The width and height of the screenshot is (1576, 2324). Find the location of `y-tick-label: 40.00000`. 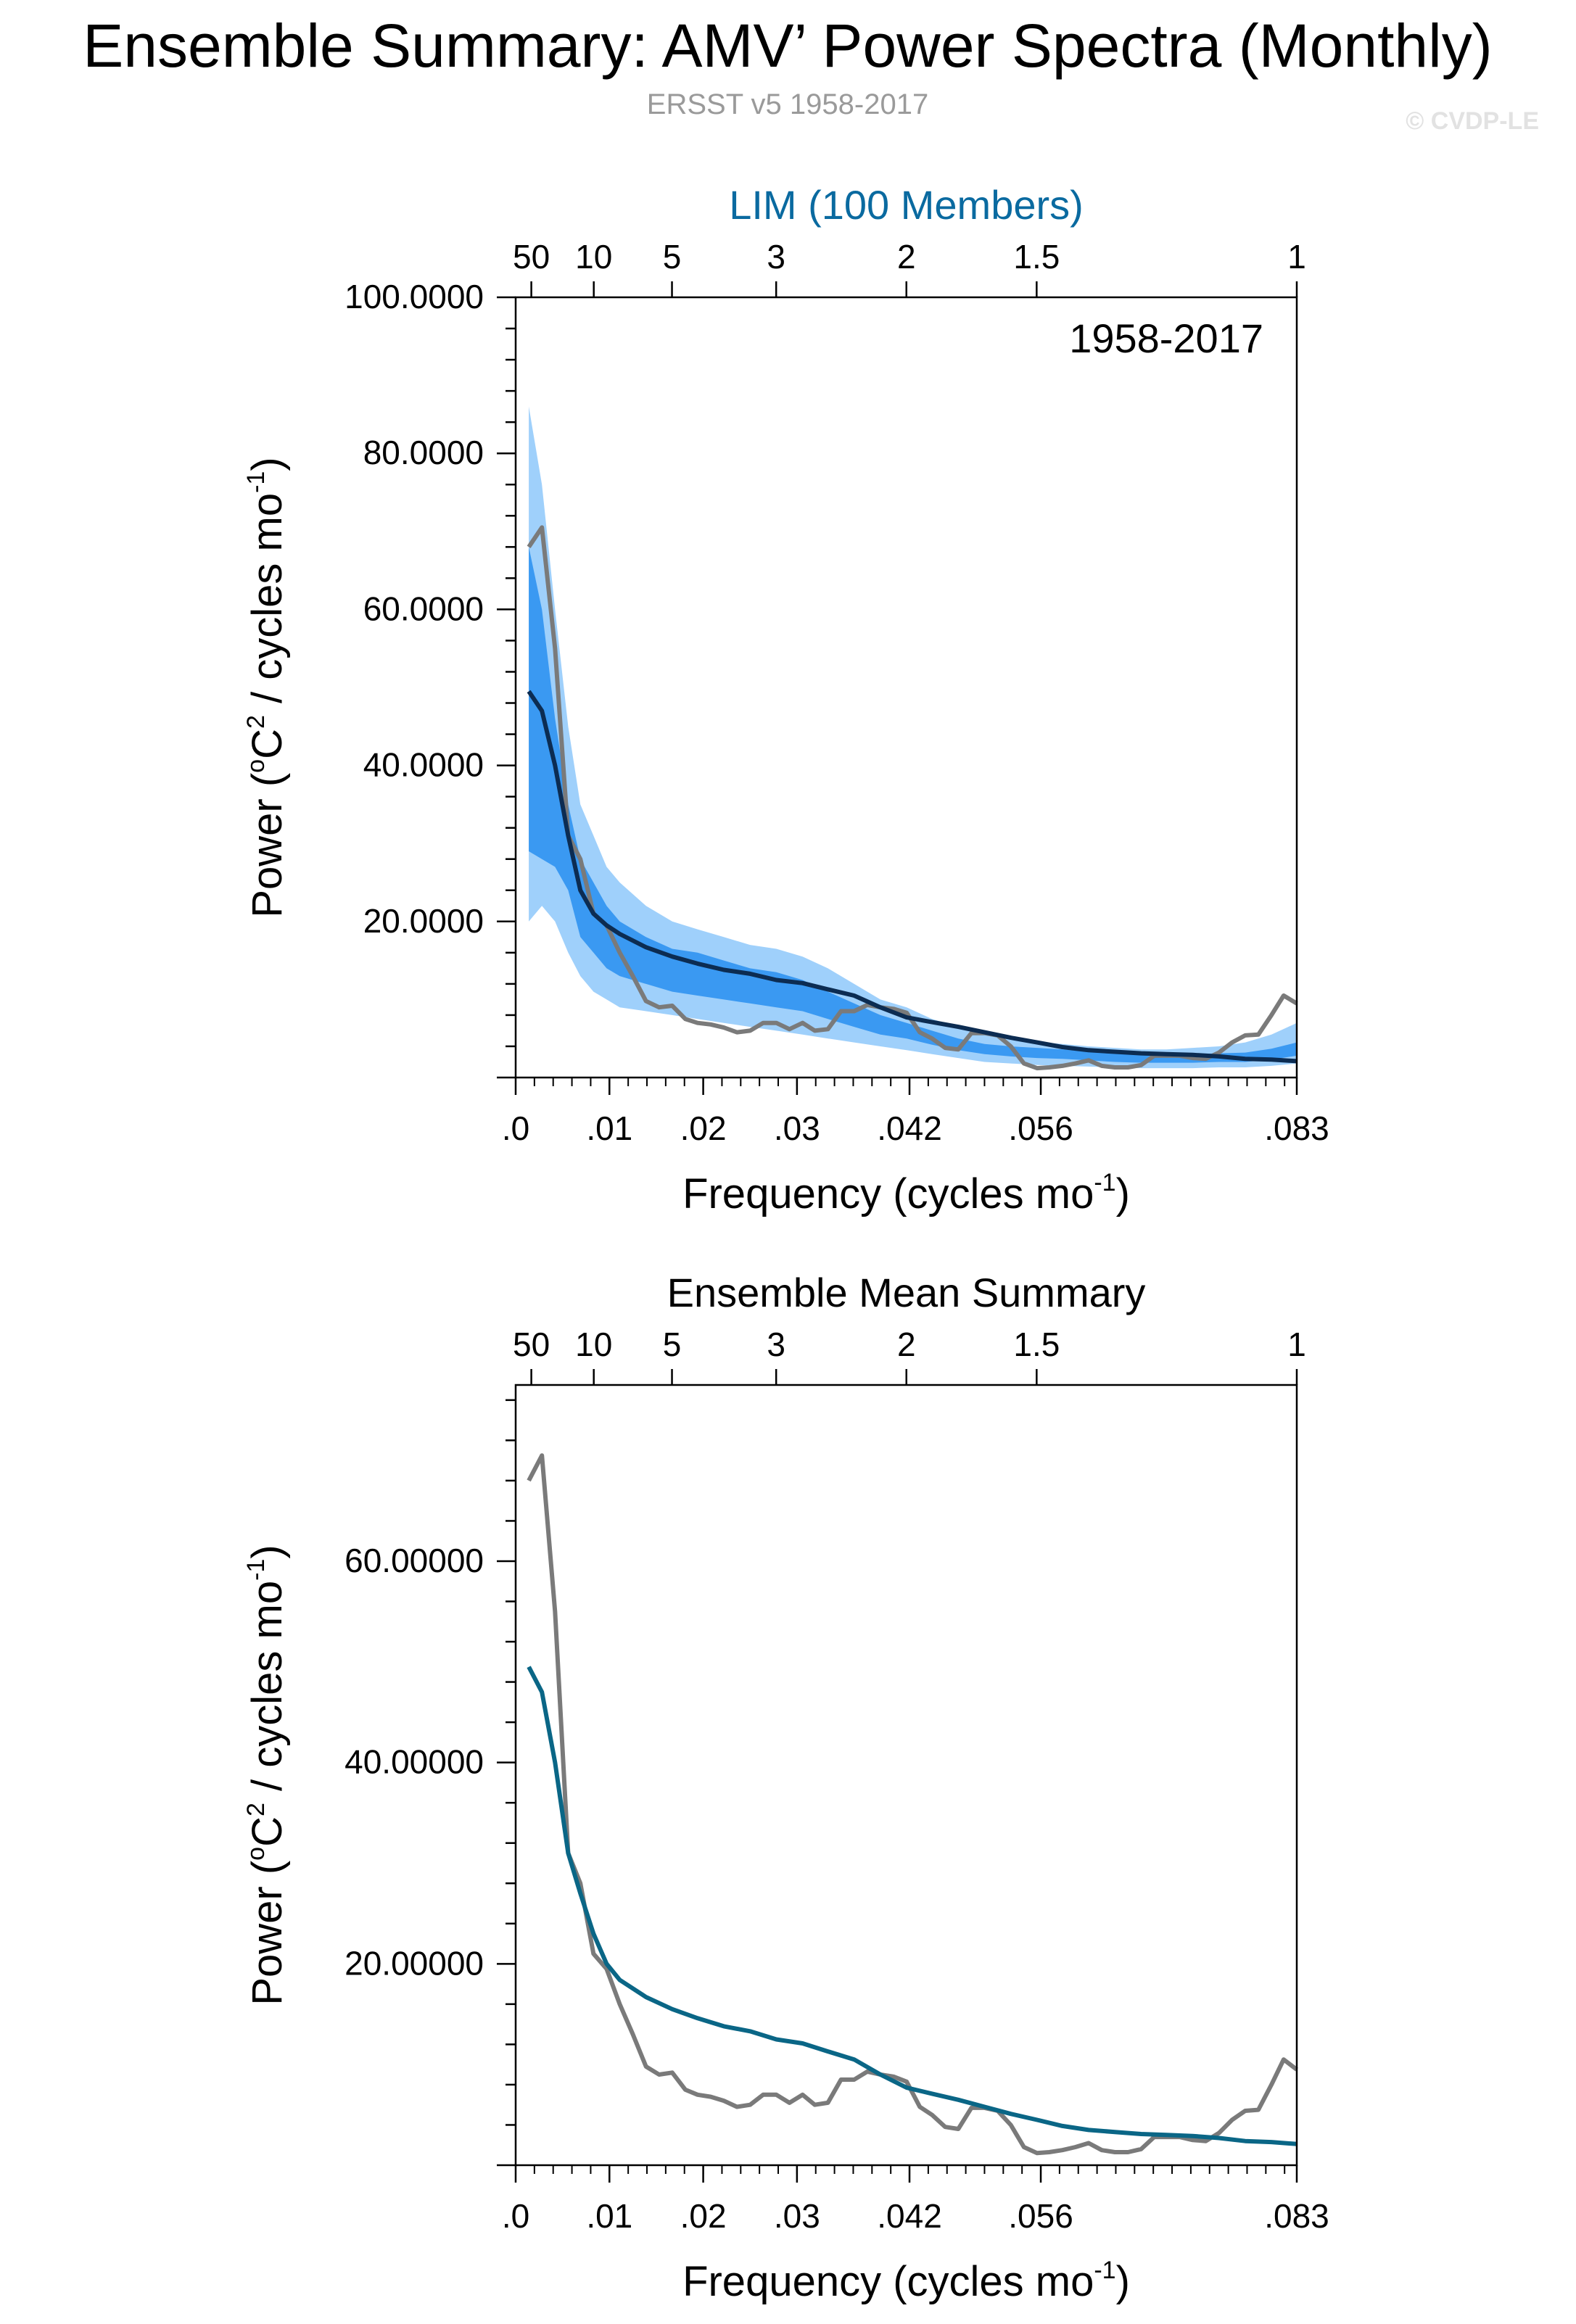

y-tick-label: 40.00000 is located at coordinates (414, 1762).